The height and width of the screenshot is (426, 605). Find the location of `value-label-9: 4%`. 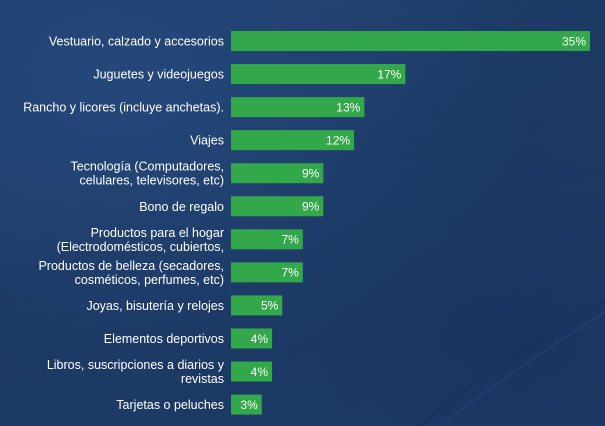

value-label-9: 4% is located at coordinates (260, 339).